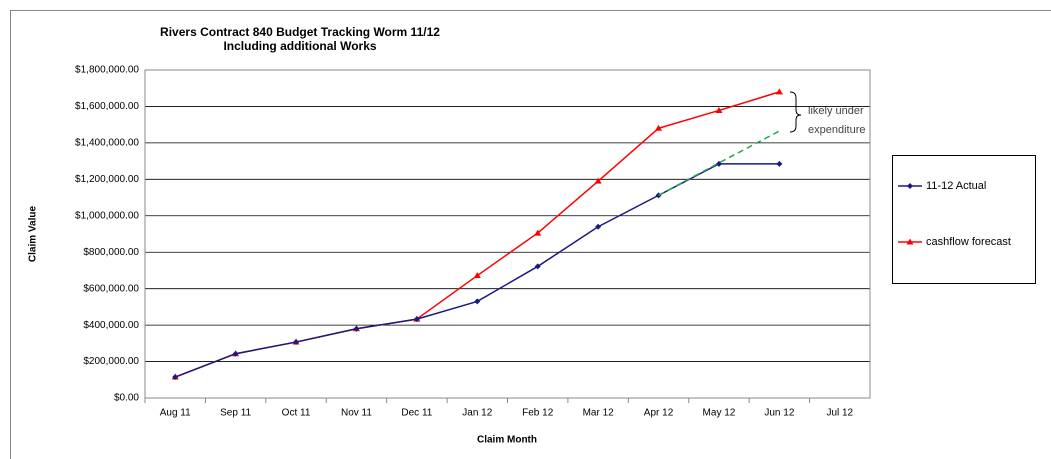  I want to click on annotation: likely under, so click(836, 111).